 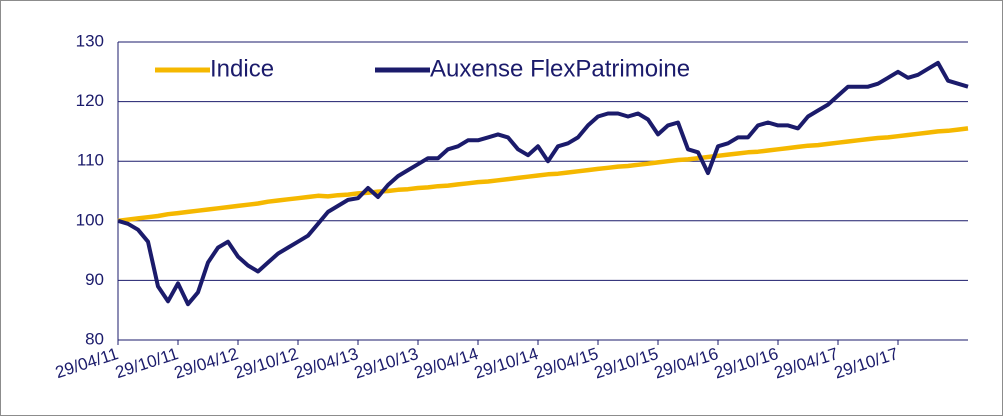 I want to click on y-tick-label: 120, so click(x=90, y=100).